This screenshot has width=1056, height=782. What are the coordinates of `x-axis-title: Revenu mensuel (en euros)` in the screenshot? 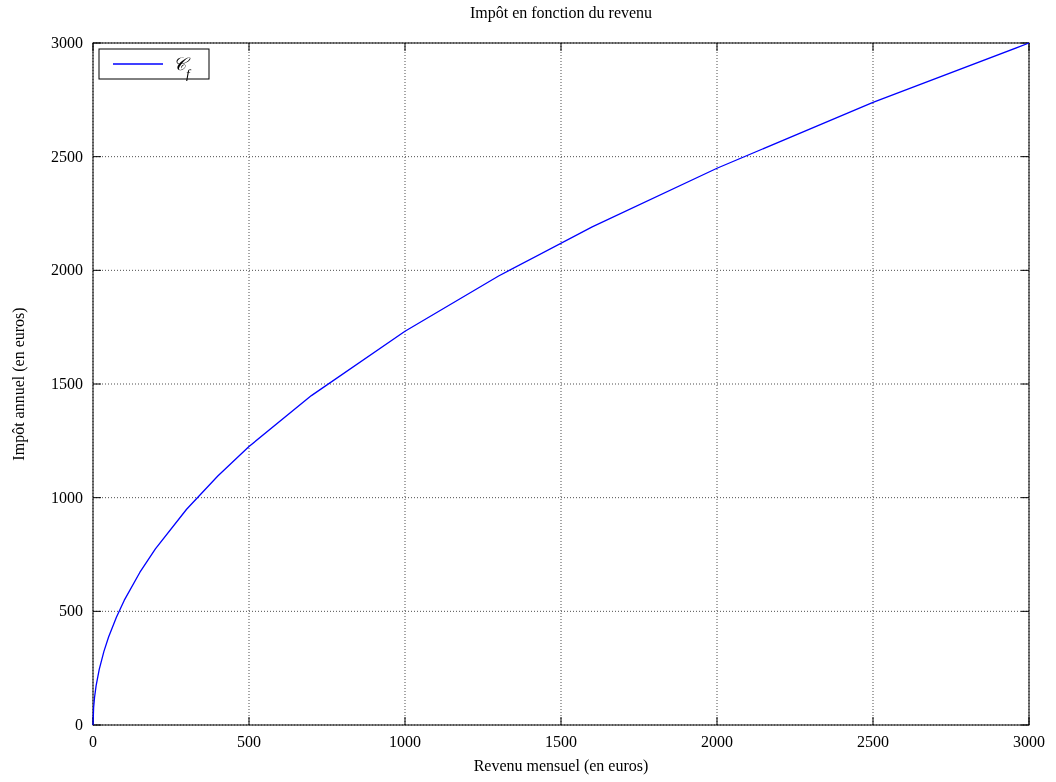 It's located at (561, 766).